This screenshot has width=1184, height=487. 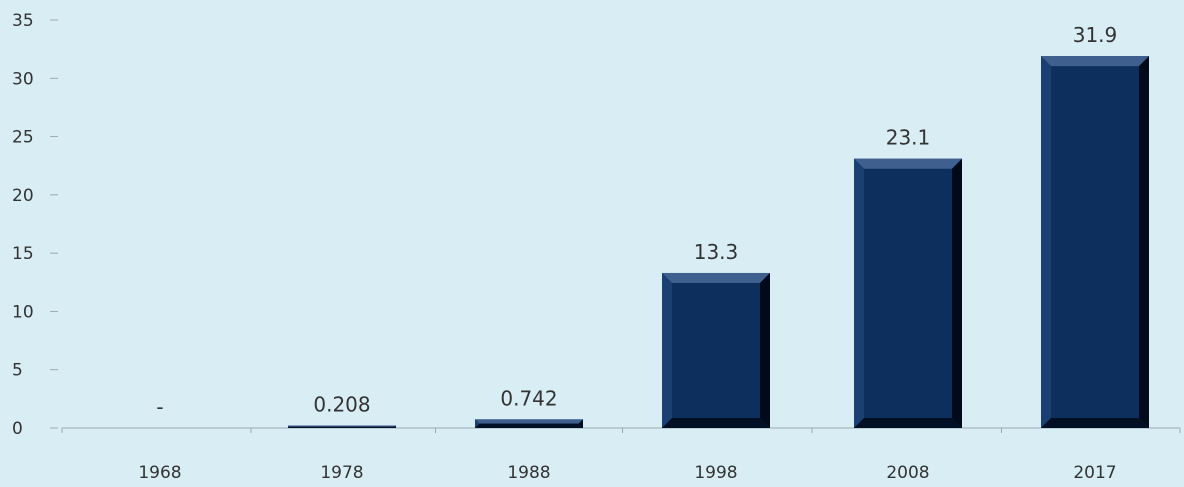 What do you see at coordinates (715, 473) in the screenshot?
I see `x-tick-label: 1998` at bounding box center [715, 473].